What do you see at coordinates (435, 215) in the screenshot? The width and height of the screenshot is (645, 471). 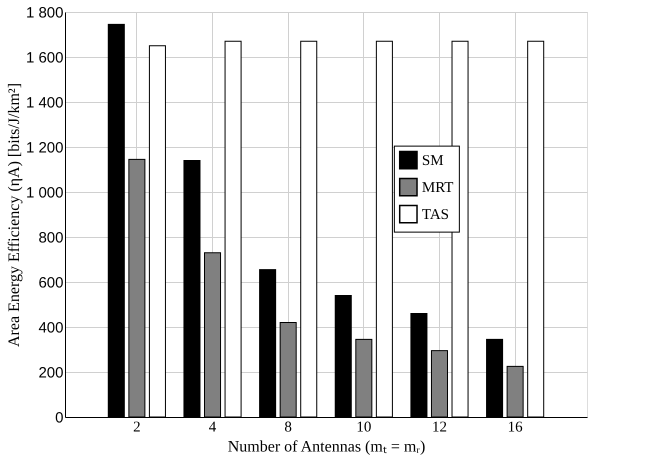 I see `legend-label: TAS` at bounding box center [435, 215].